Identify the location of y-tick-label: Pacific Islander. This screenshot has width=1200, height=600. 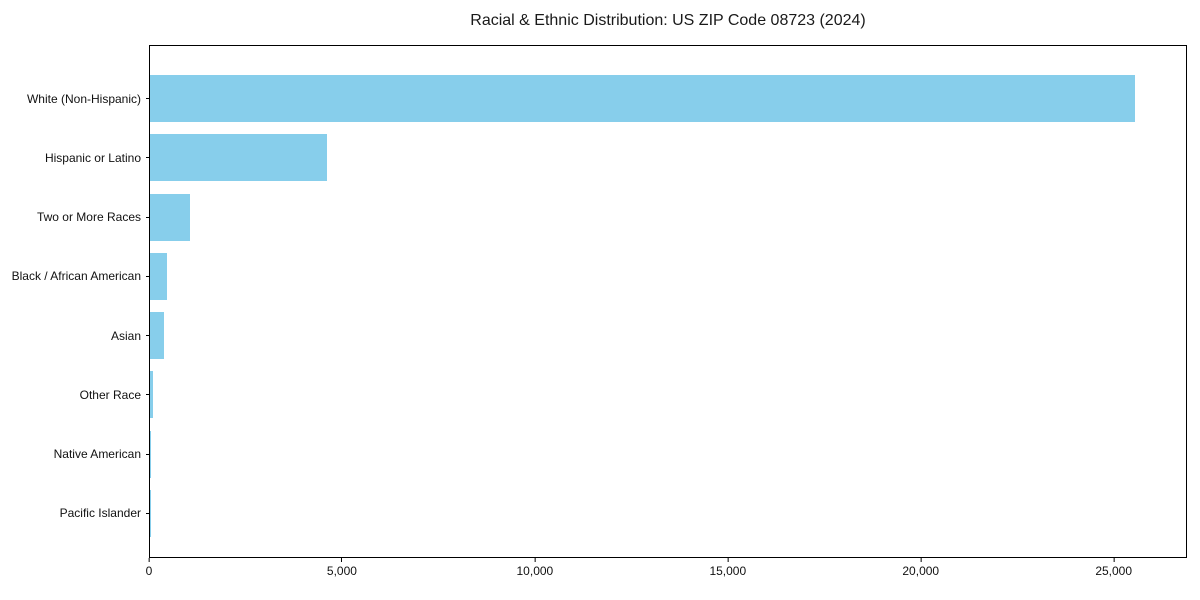
(100, 513).